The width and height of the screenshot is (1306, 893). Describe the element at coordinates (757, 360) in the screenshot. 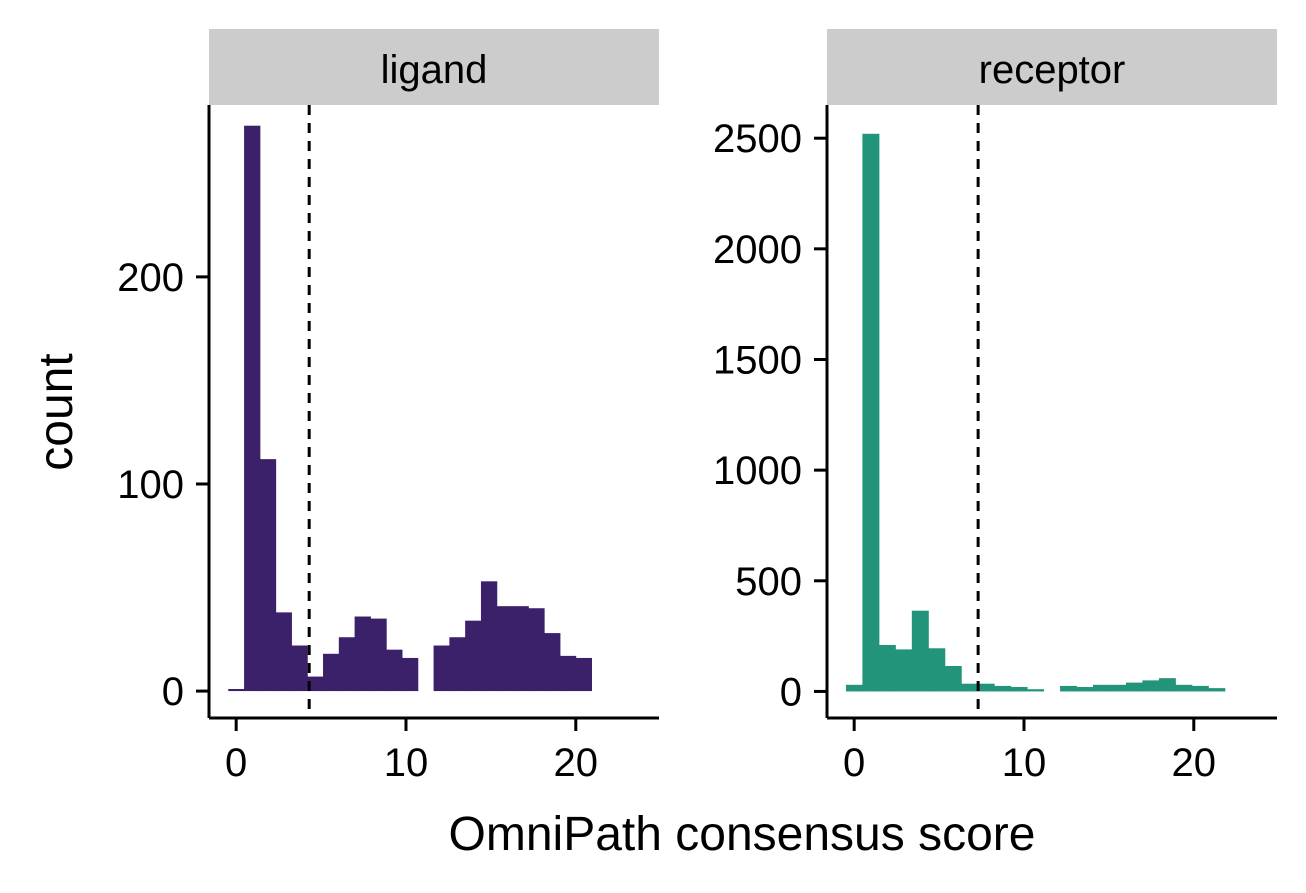

I see `y-tick-label-receptor-1500: 1500` at that location.